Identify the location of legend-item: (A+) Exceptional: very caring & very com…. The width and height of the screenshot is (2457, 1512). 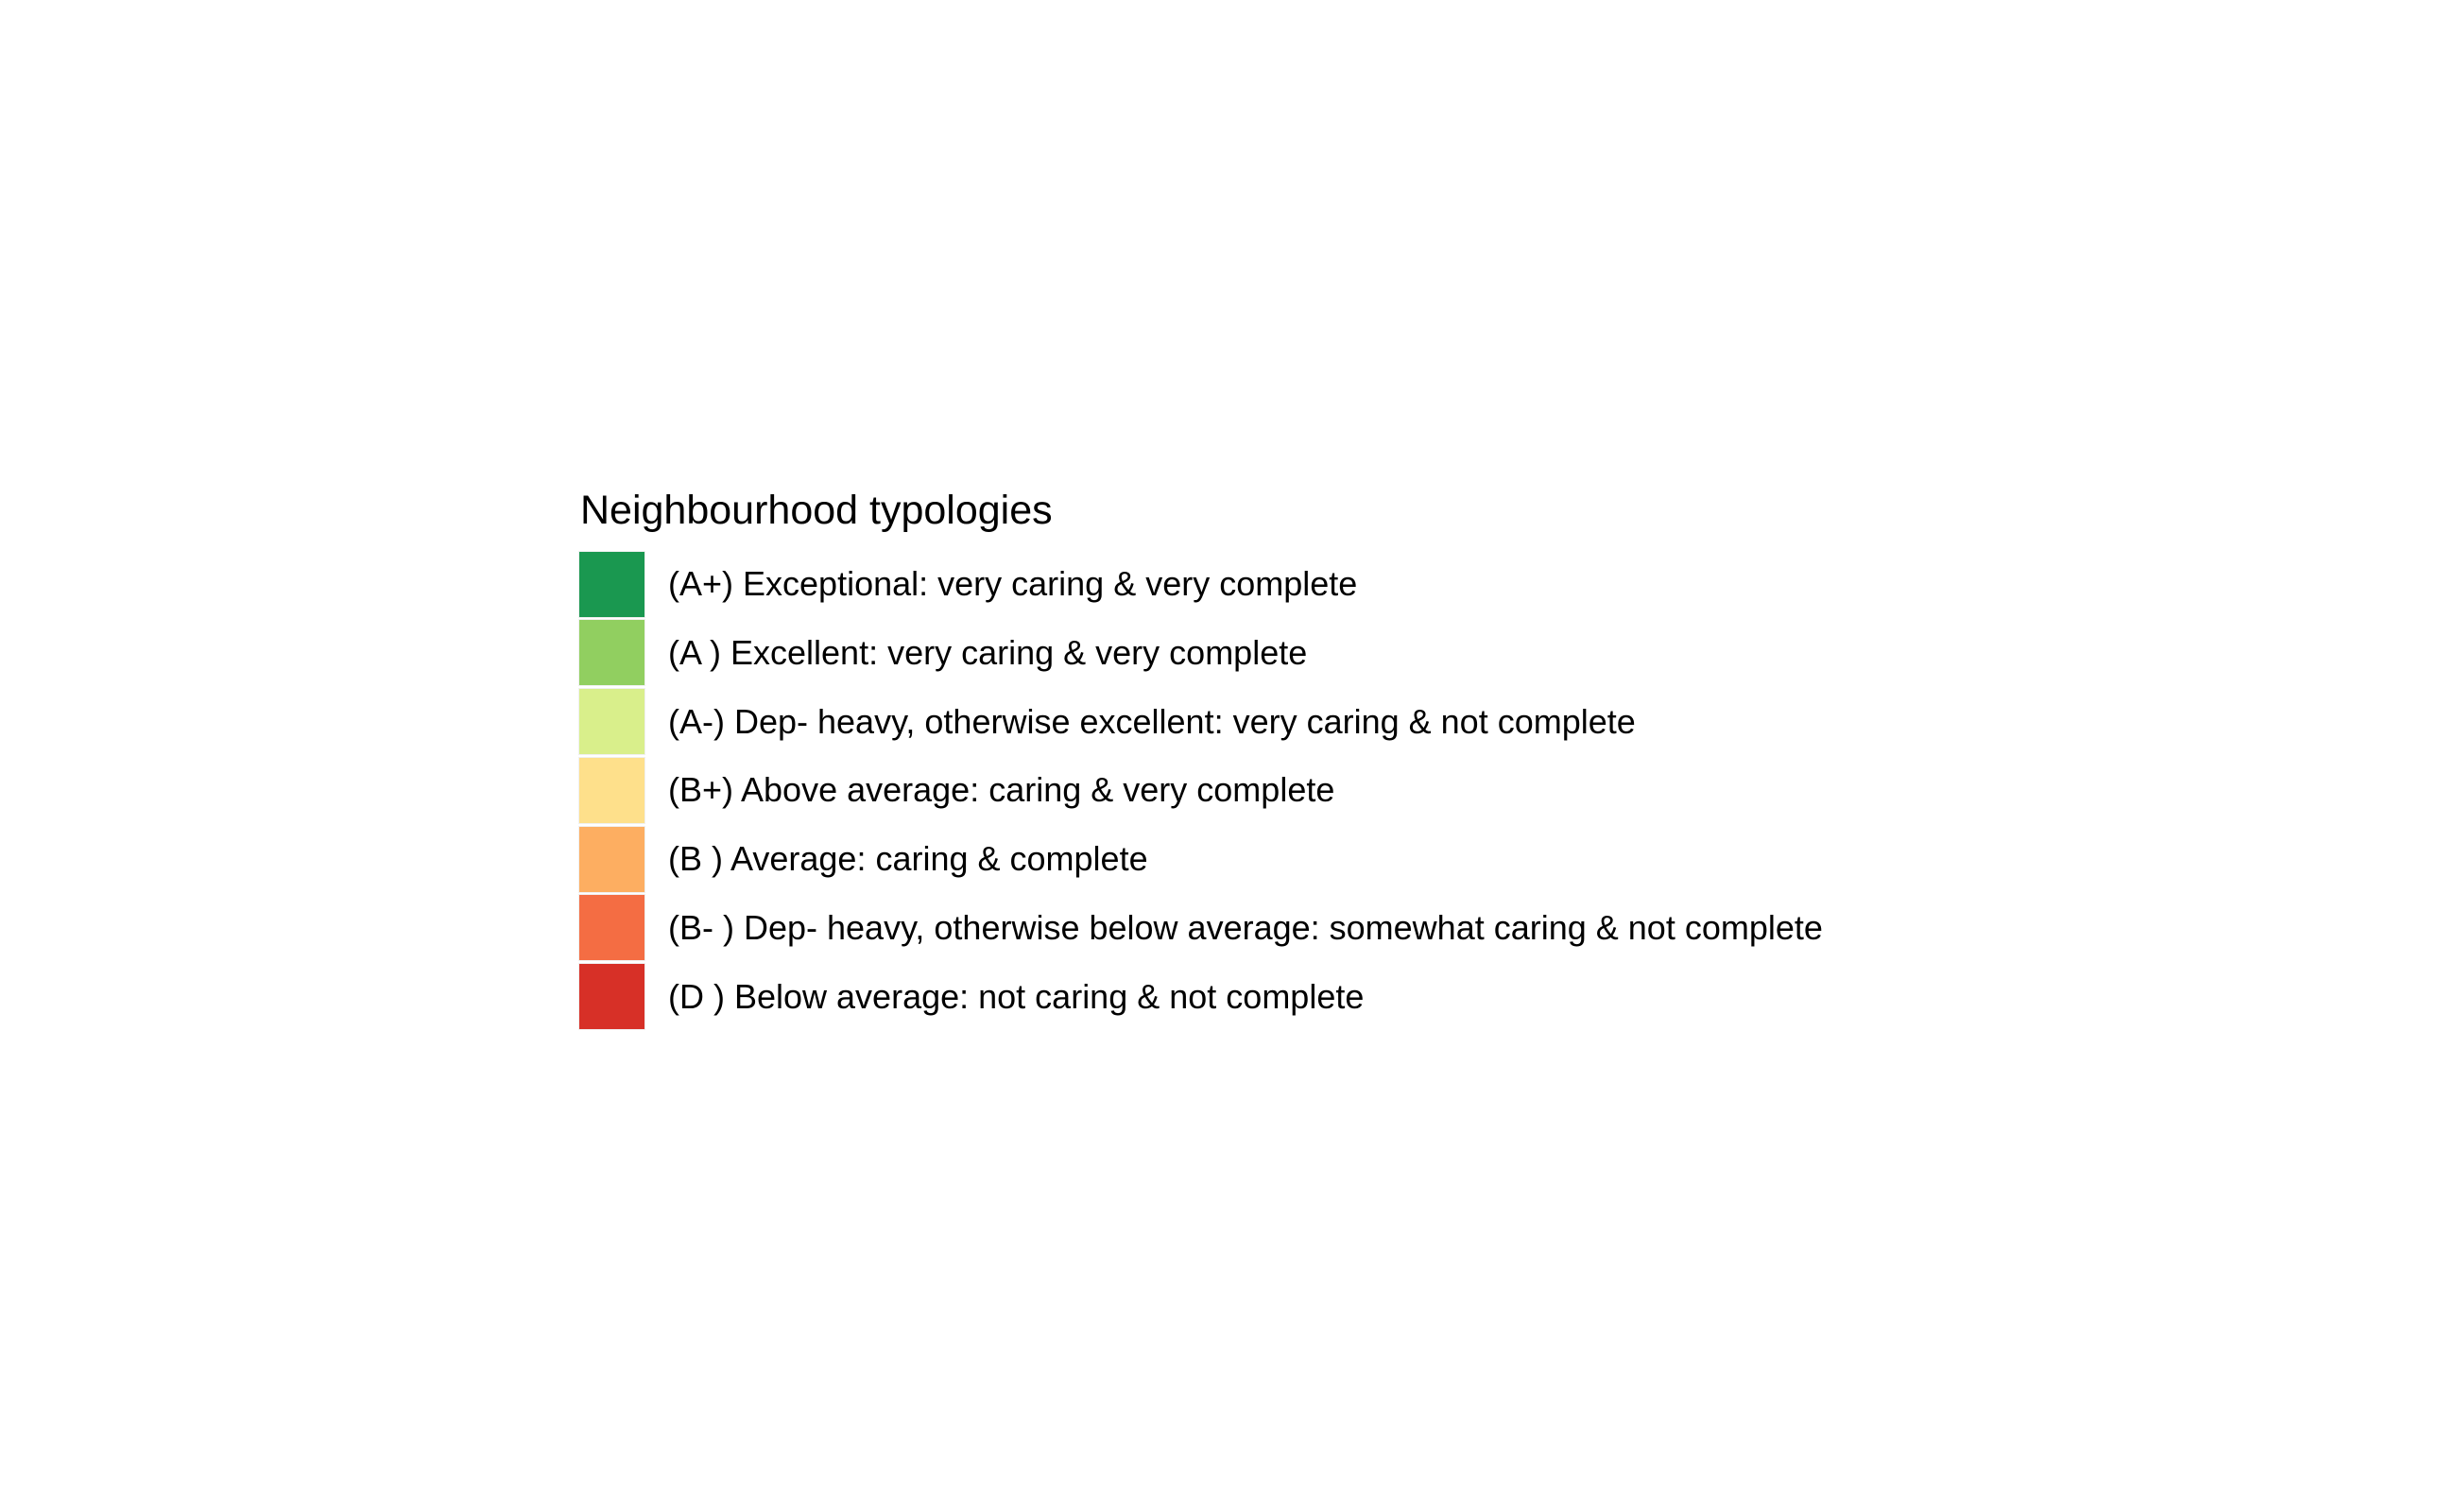
(1200, 584).